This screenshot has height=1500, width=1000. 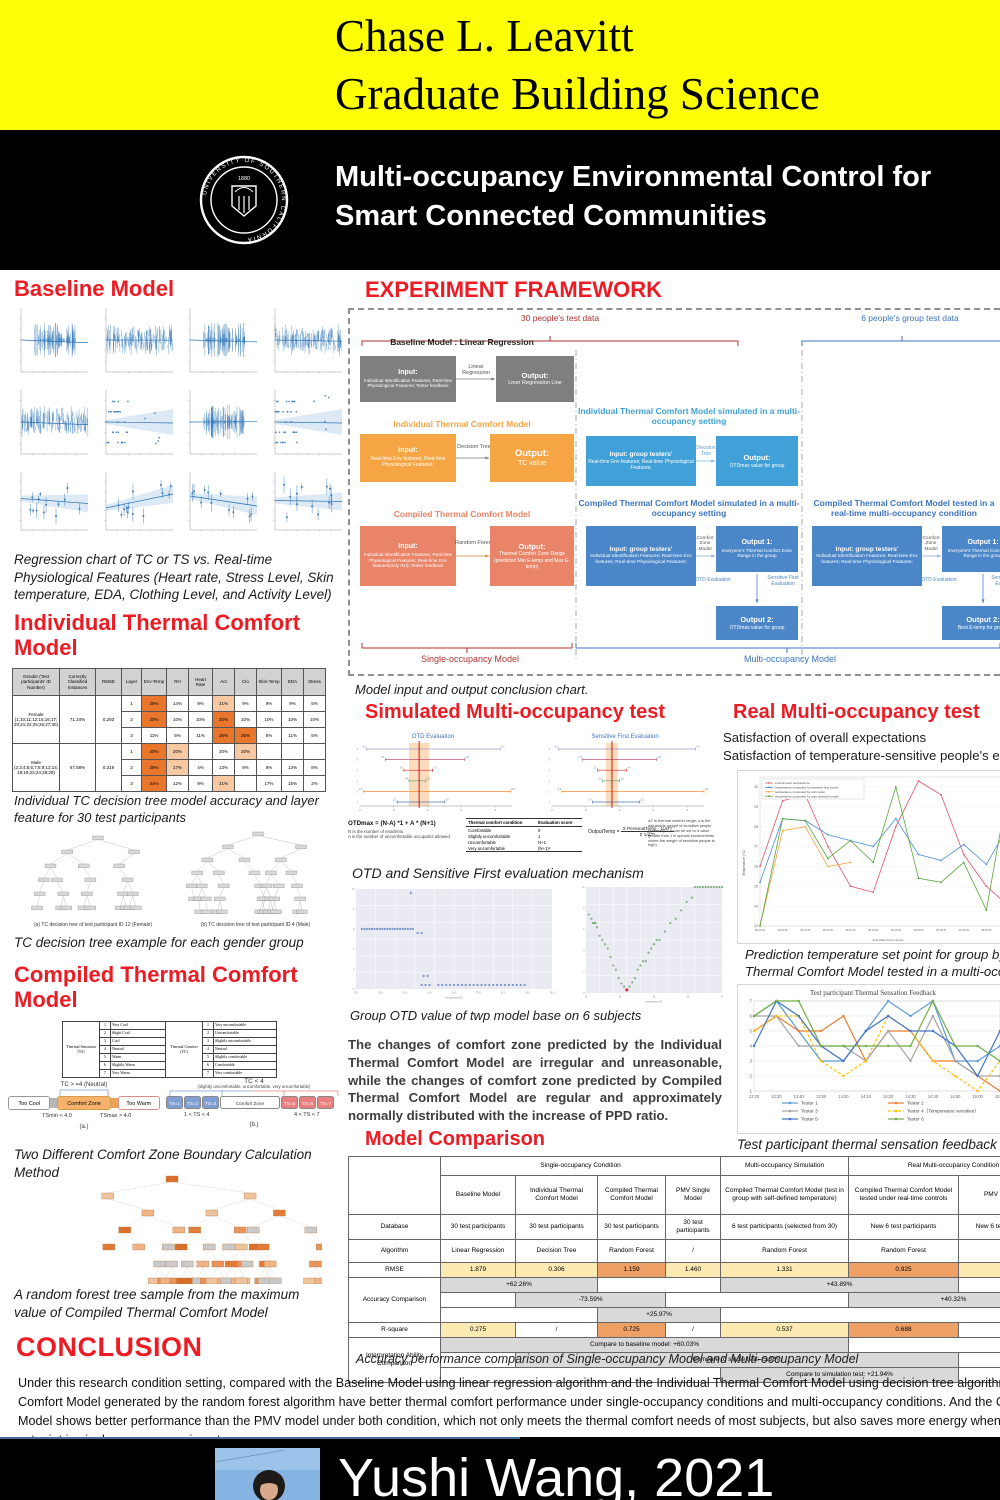 What do you see at coordinates (904, 1270) in the screenshot?
I see `cmp-rmse-cell: 0.925` at bounding box center [904, 1270].